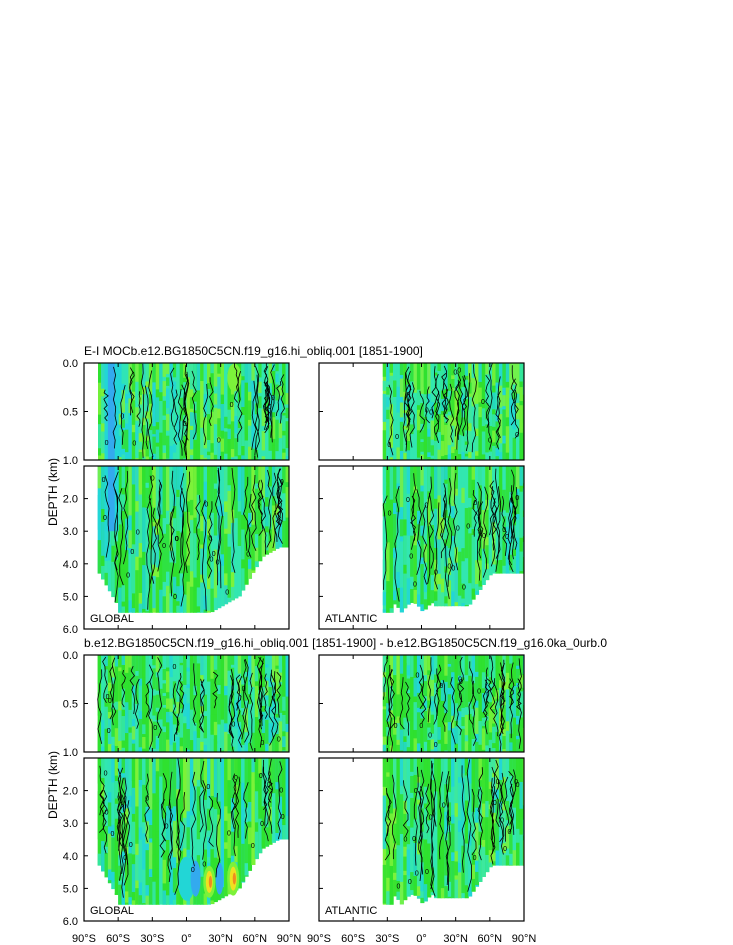  Describe the element at coordinates (70, 824) in the screenshot. I see `y-tick-label: 3.0` at that location.